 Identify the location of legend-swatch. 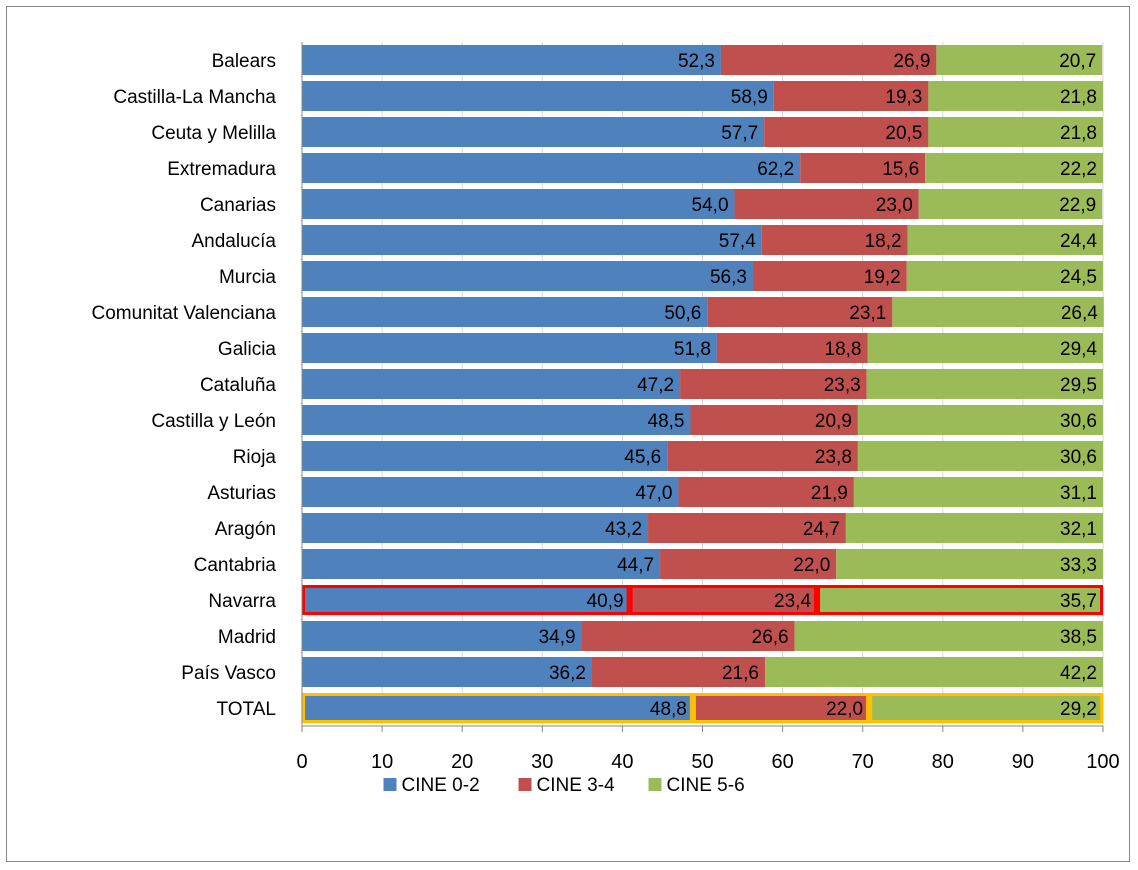
(525, 784).